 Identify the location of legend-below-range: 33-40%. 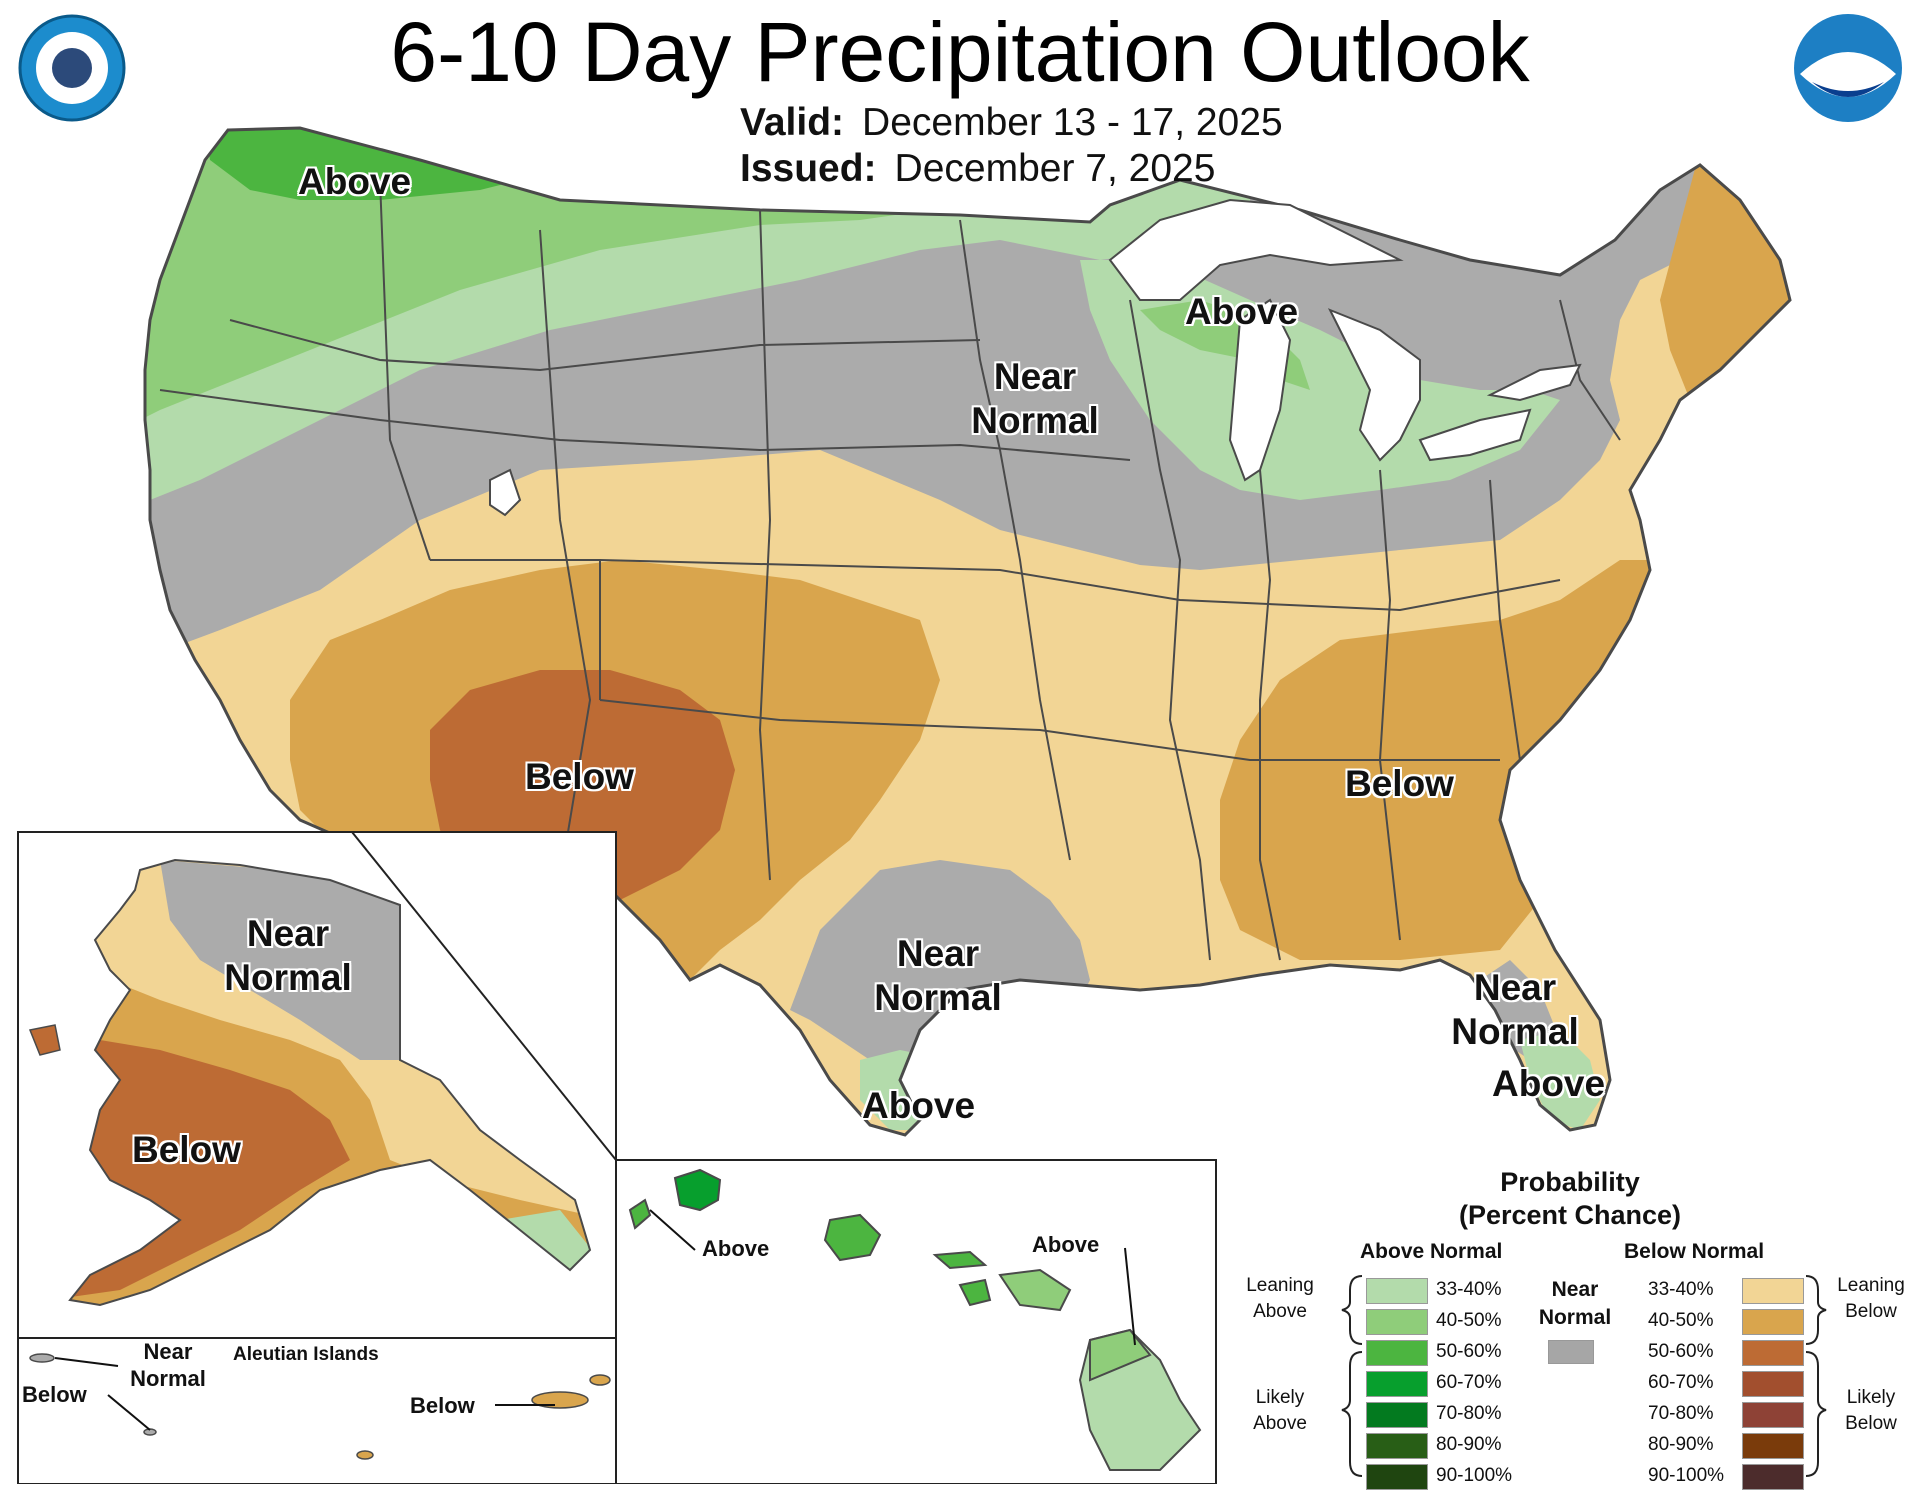
(1681, 1289).